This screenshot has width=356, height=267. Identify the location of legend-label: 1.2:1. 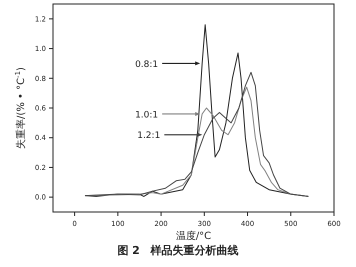
(148, 136).